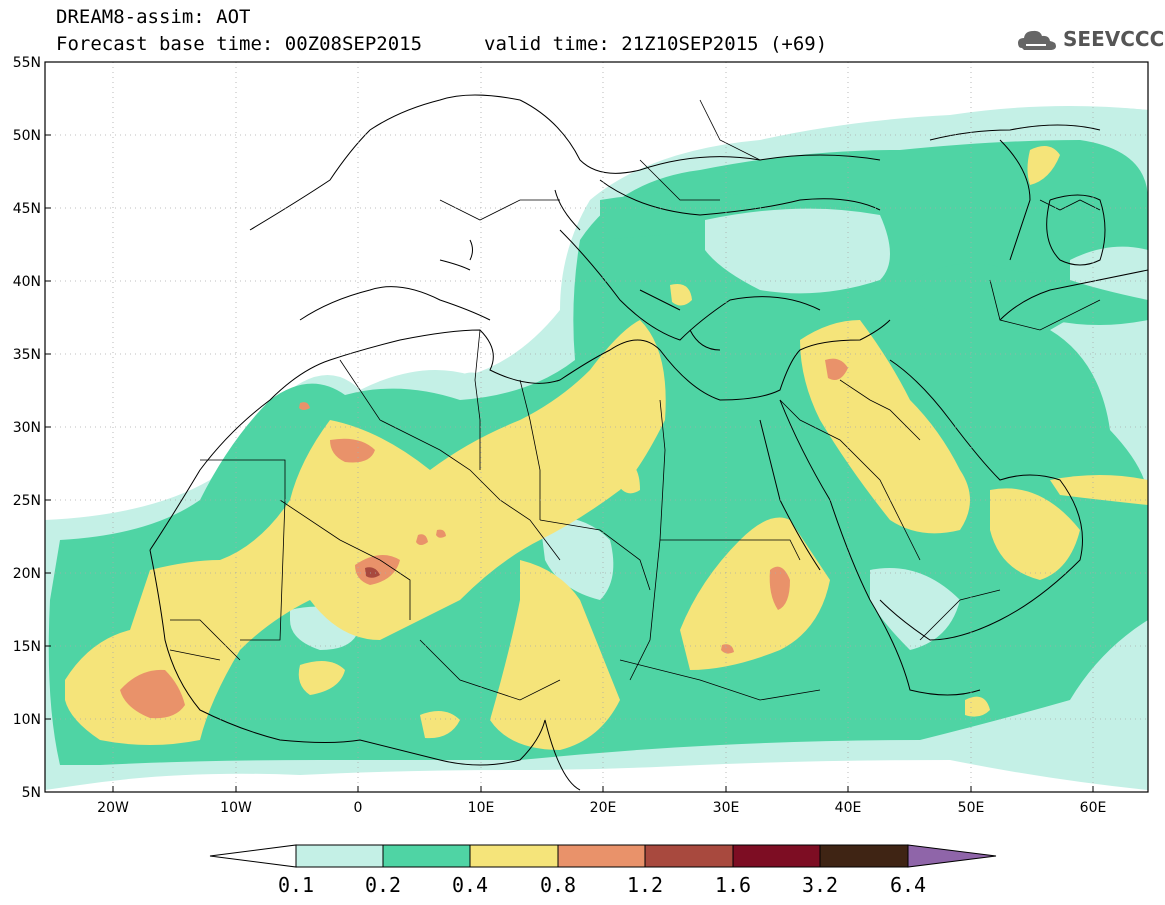 This screenshot has height=905, width=1165. What do you see at coordinates (603, 870) in the screenshot?
I see `colorbar: 0.1 0.2 0.4 0.8 1.2 1.6 3.2 6.4` at bounding box center [603, 870].